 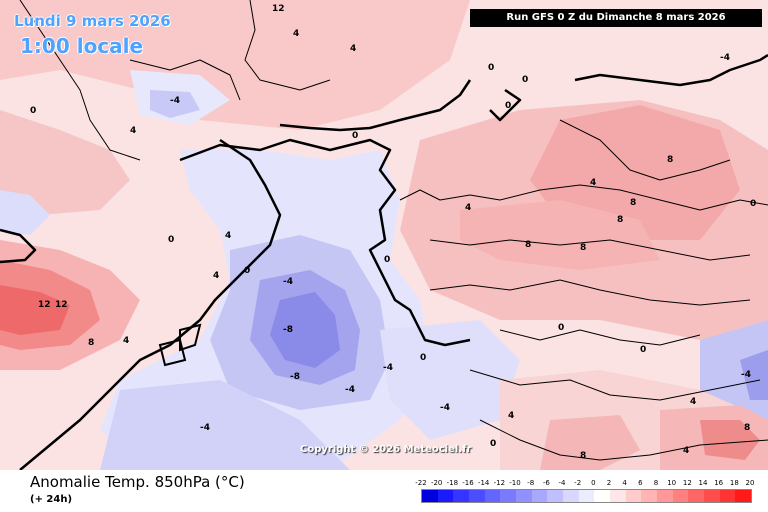 I want to click on legend-tick-label: 20, so click(x=750, y=483).